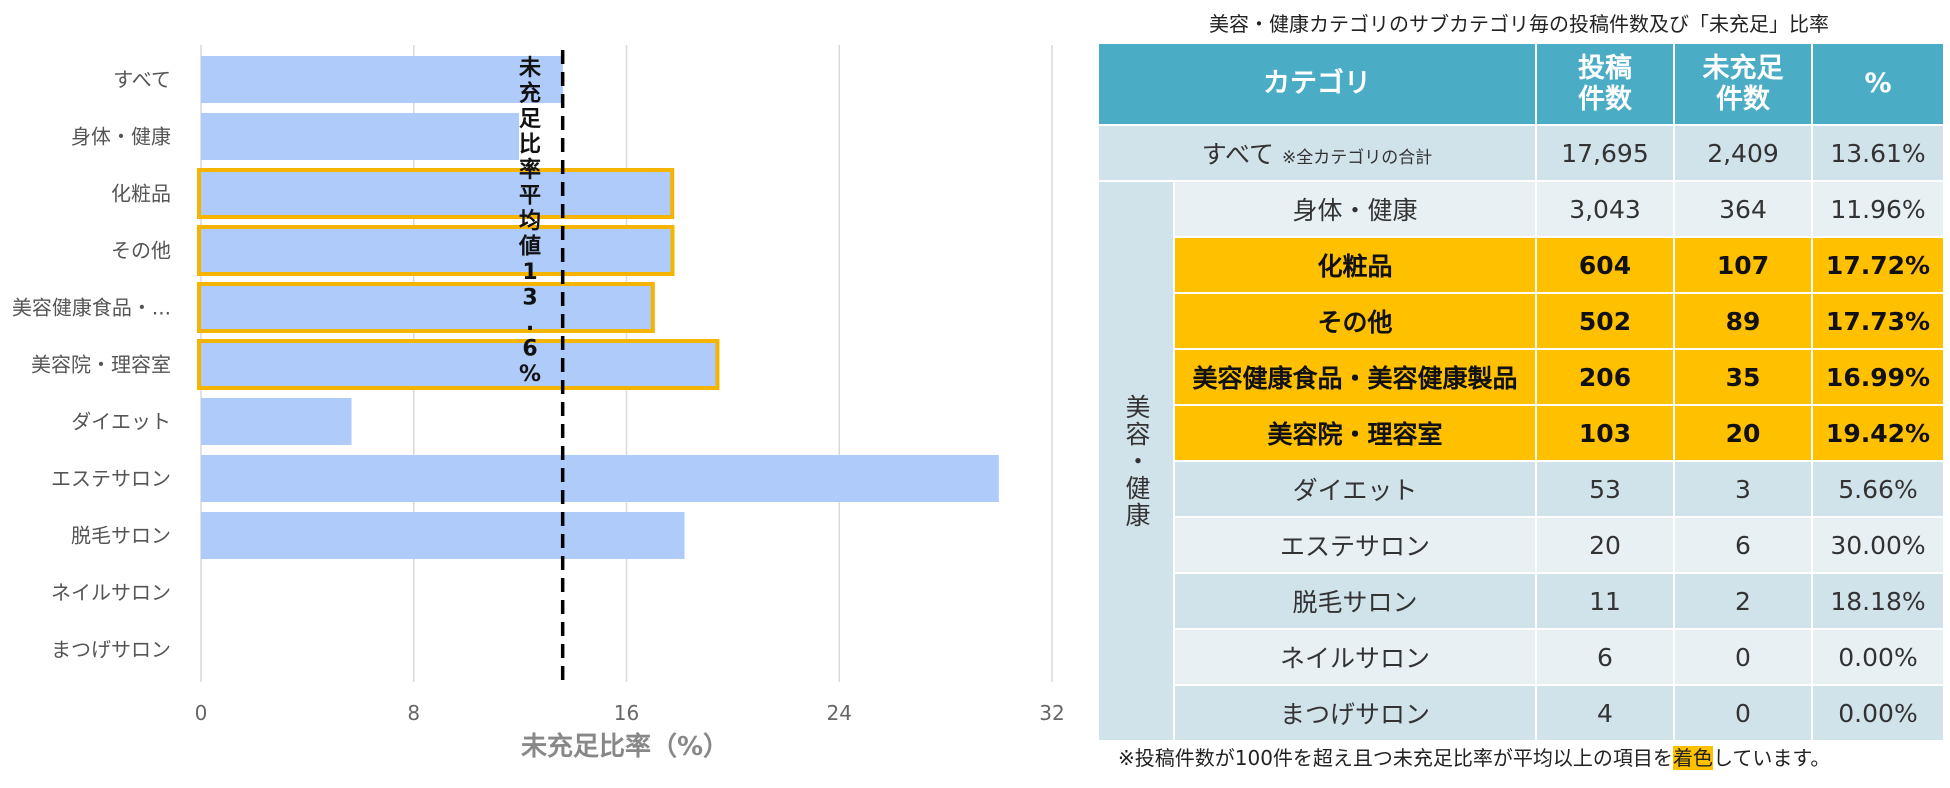 The width and height of the screenshot is (1950, 788). Describe the element at coordinates (1355, 545) in the screenshot. I see `cell-category: エステサロン` at that location.